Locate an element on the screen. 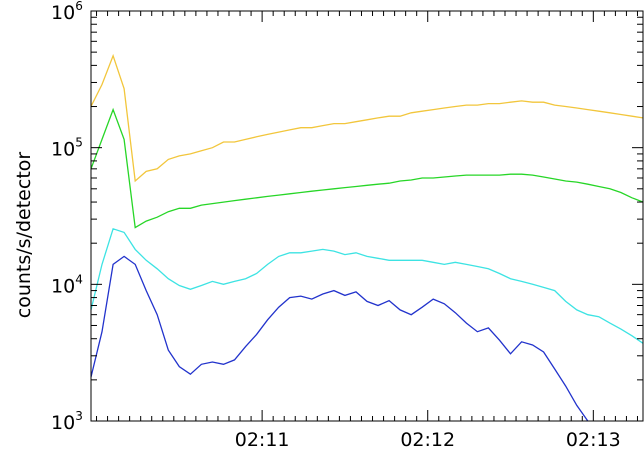  x-tick-label: 02:13 is located at coordinates (593, 440).